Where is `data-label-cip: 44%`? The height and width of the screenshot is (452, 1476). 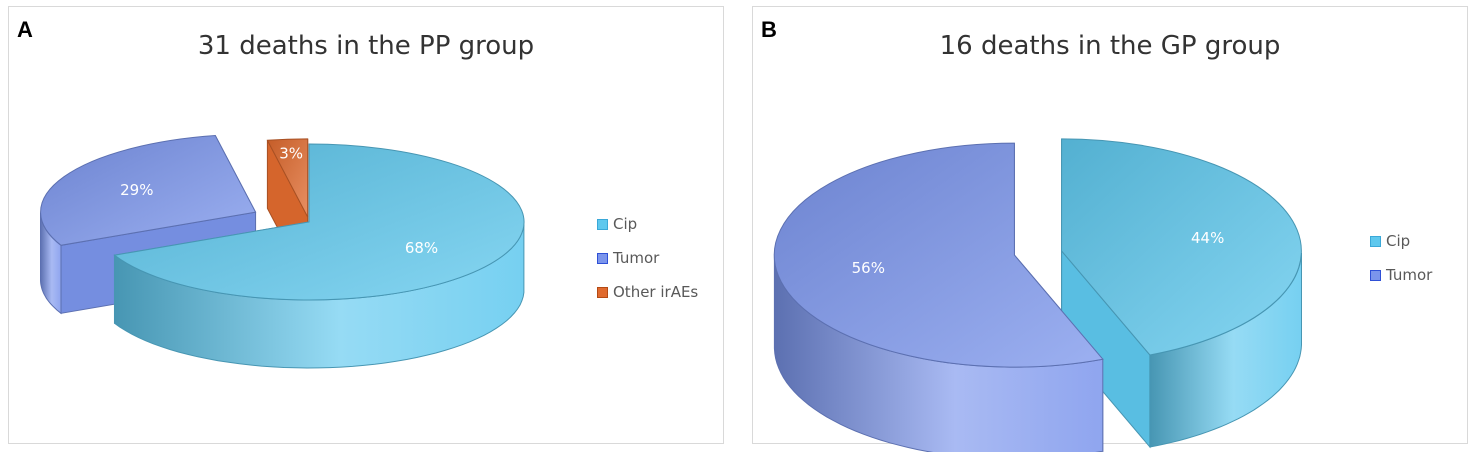 data-label-cip: 44% is located at coordinates (1207, 238).